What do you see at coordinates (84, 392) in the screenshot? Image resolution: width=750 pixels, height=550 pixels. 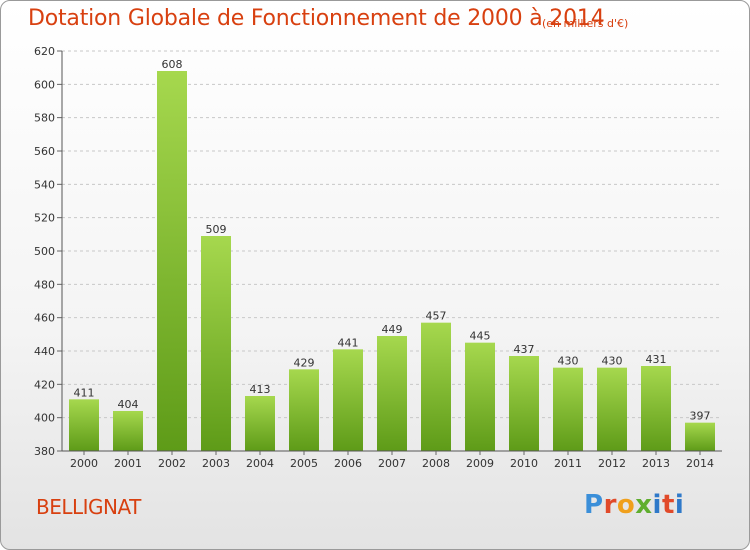 I see `data-label: 411` at bounding box center [84, 392].